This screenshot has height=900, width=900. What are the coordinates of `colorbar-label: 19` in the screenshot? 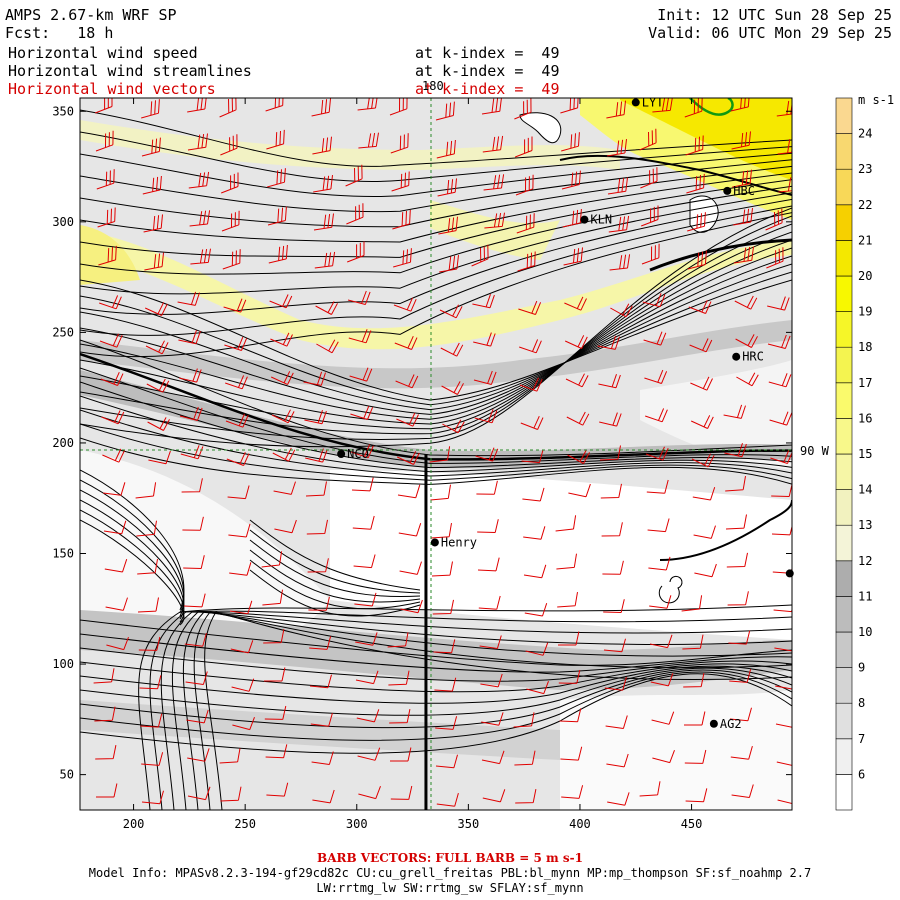 It's located at (865, 312).